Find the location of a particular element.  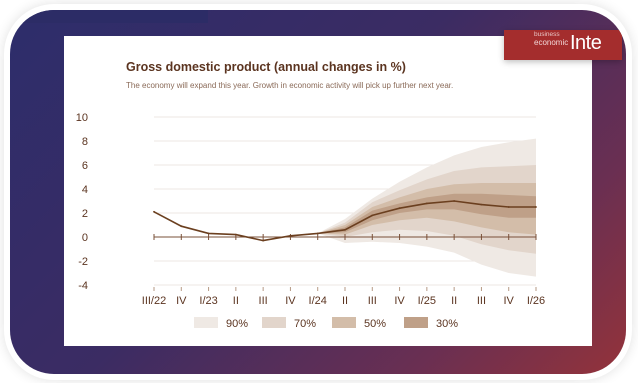

brand-big-text: Inte is located at coordinates (586, 43).